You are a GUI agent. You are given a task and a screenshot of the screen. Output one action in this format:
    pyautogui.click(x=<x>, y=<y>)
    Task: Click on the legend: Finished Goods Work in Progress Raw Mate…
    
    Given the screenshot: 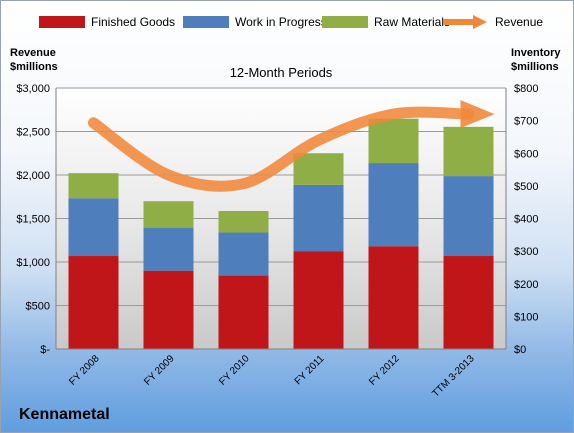 What is the action you would take?
    pyautogui.click(x=287, y=22)
    